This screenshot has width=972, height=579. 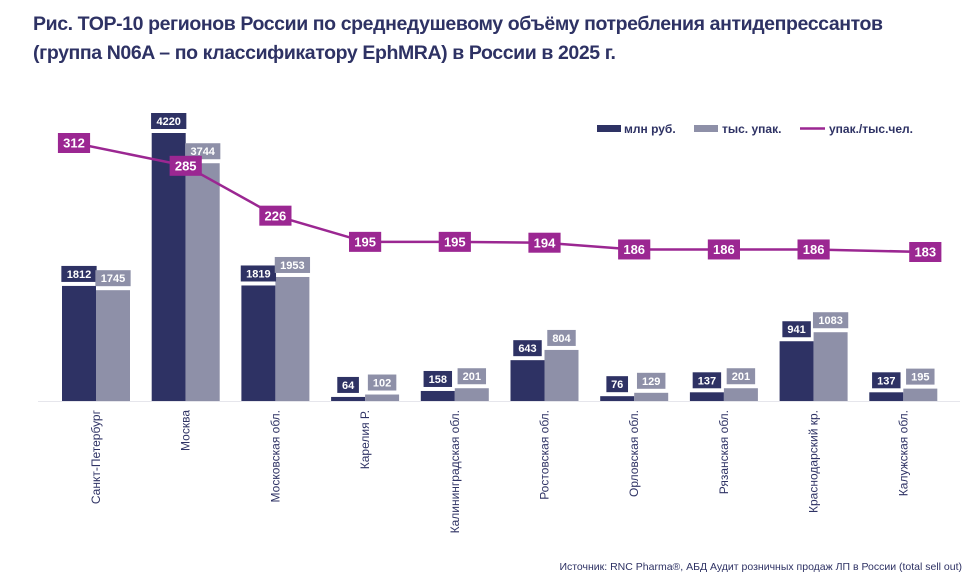 I want to click on bar-label-rub: 941, so click(x=796, y=330).